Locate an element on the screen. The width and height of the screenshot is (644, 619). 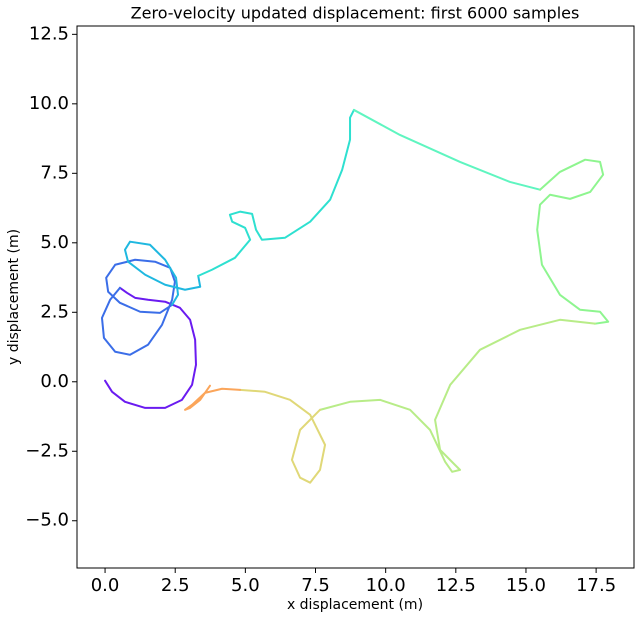
y-axis-label: y displacement (m) is located at coordinates (14, 297).